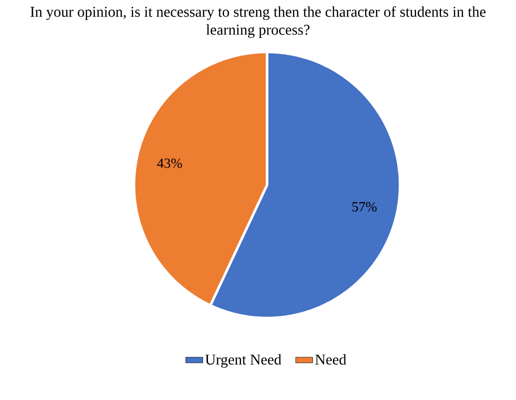  Describe the element at coordinates (258, 22) in the screenshot. I see `chart-title: In your opinion, is it necessary to streng then the character of students in the learning process?` at that location.